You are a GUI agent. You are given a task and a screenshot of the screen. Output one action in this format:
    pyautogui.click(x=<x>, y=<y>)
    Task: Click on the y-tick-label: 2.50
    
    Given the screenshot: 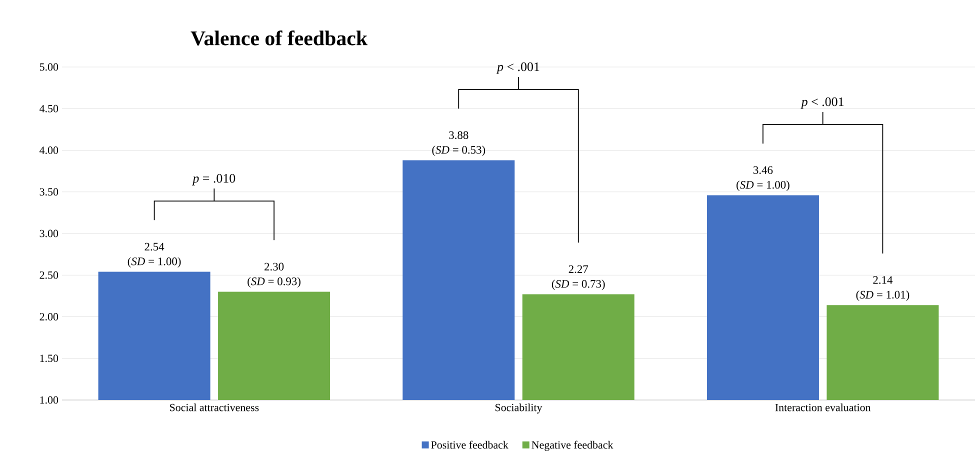 What is the action you would take?
    pyautogui.click(x=49, y=275)
    